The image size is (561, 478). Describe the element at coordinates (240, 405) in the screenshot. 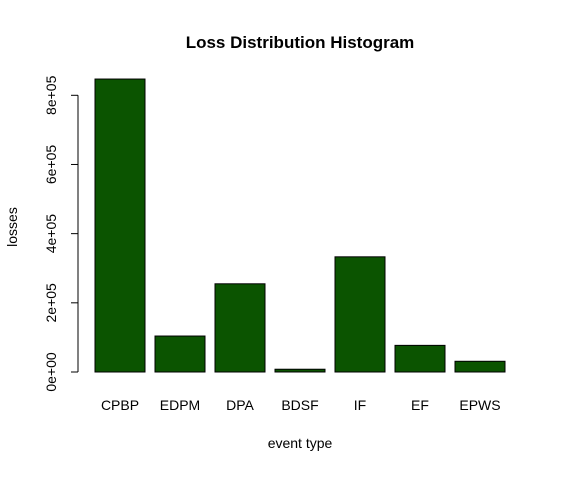

I see `x-tick-label: DPA` at that location.